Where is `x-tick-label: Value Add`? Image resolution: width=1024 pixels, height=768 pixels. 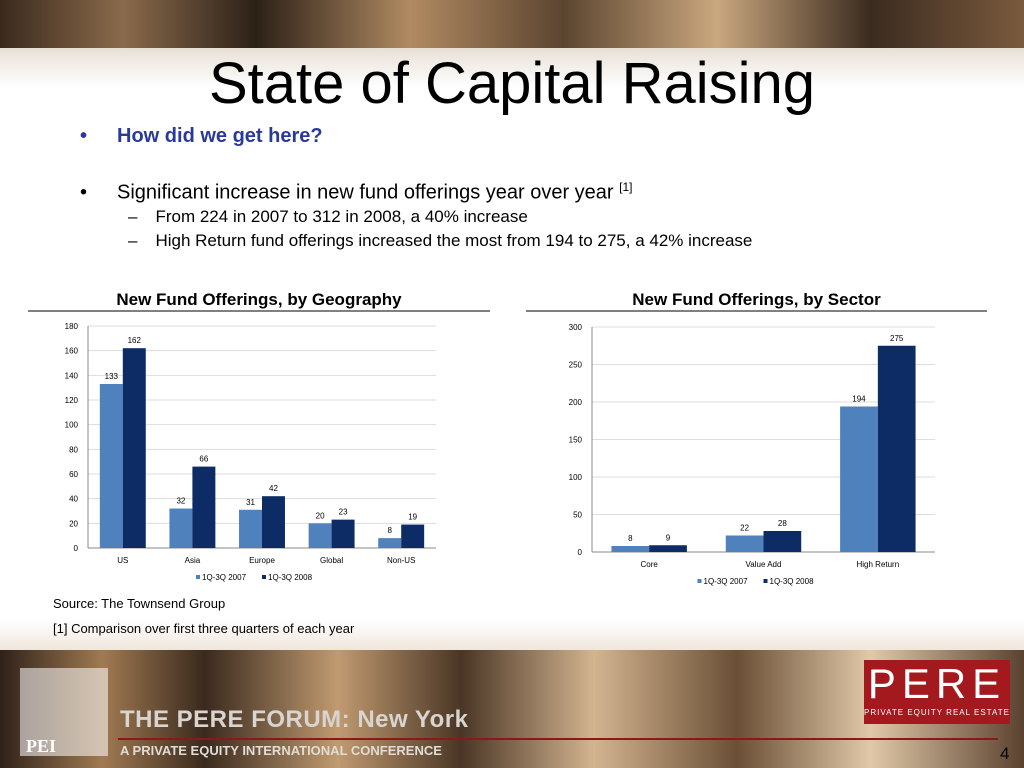 x-tick-label: Value Add is located at coordinates (764, 564).